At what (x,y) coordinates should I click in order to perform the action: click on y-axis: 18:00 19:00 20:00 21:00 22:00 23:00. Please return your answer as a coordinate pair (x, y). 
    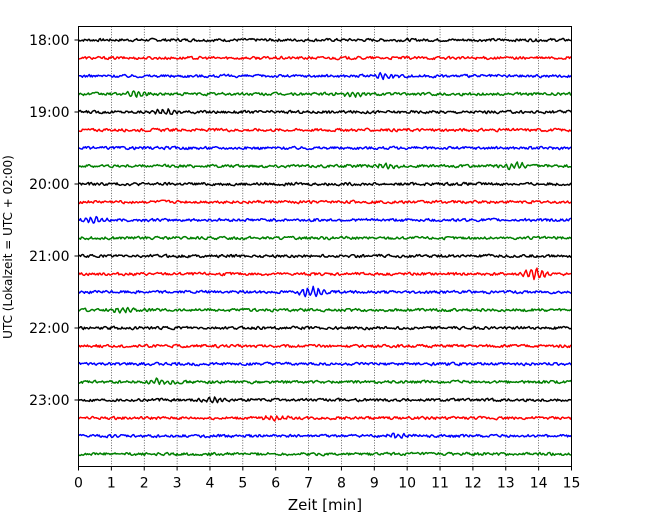
    Looking at the image, I should click on (54, 221).